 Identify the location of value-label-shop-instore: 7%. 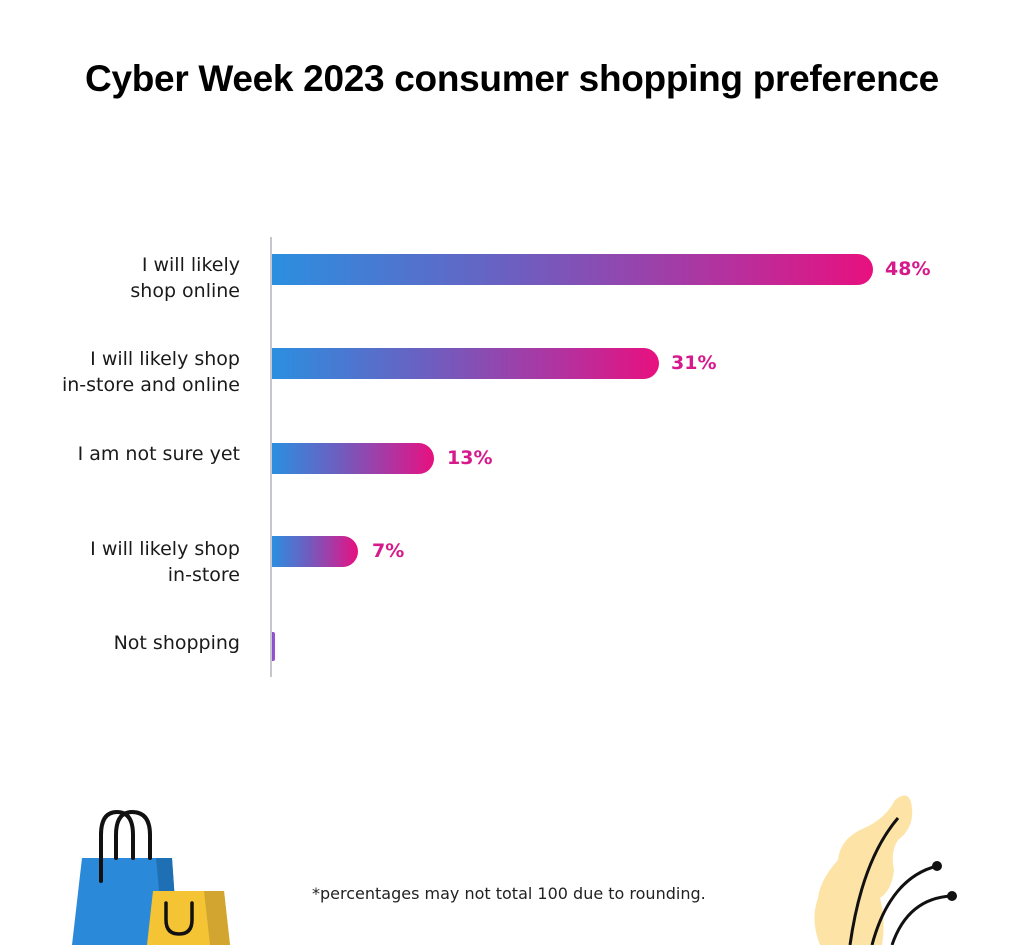
(388, 551).